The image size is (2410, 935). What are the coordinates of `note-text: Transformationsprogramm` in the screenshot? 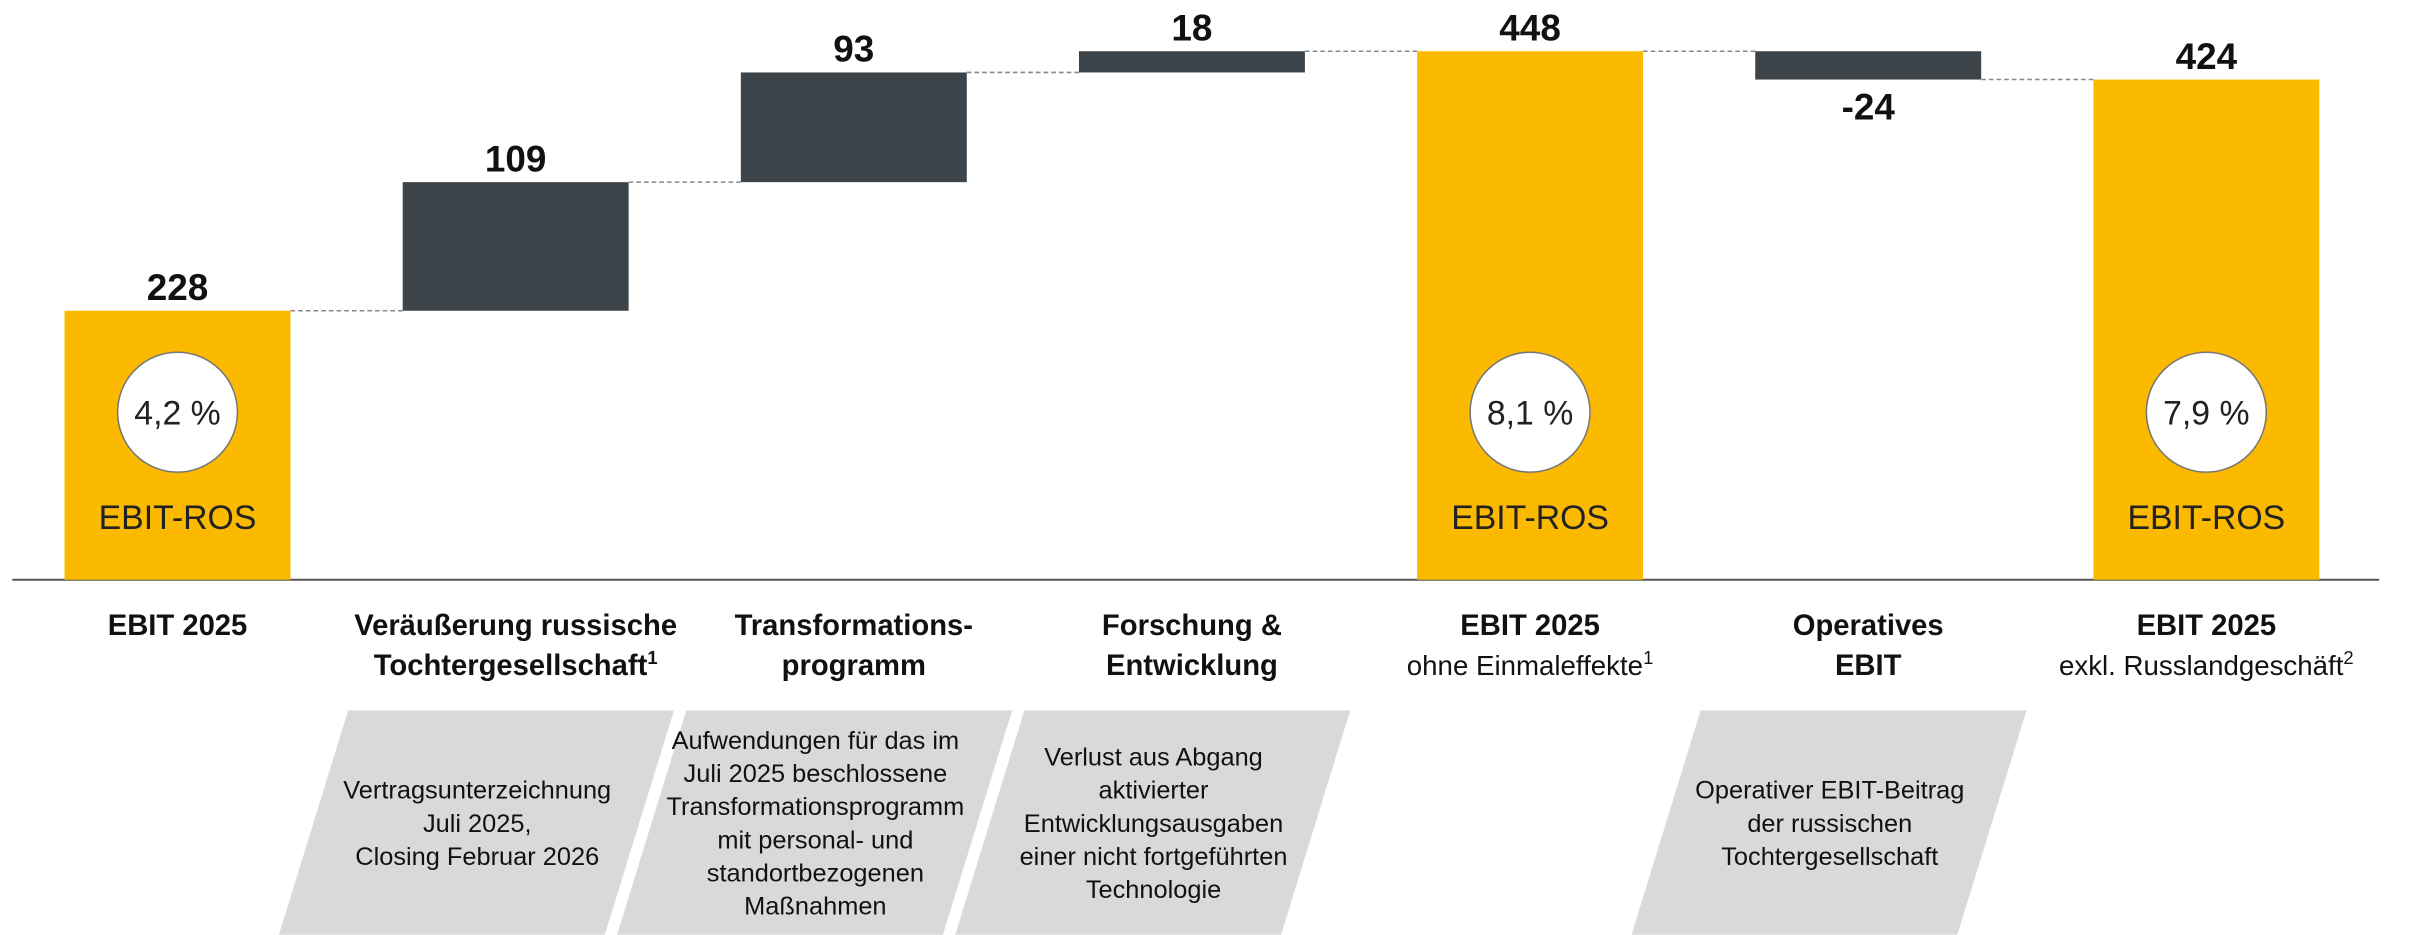 It's located at (815, 807).